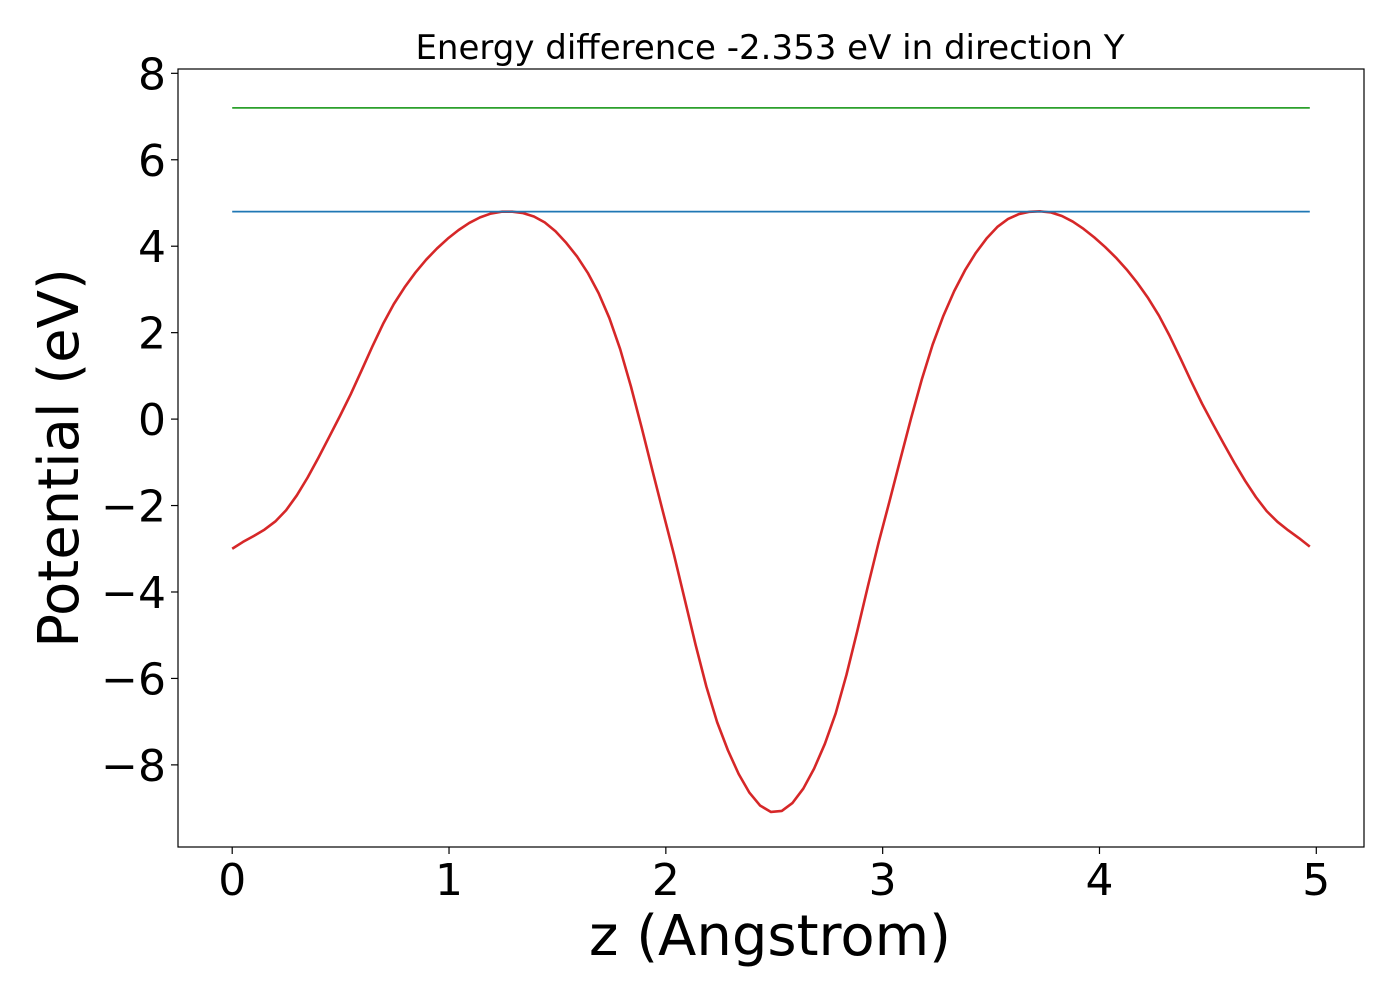  I want to click on y-tick-label: 2, so click(152, 334).